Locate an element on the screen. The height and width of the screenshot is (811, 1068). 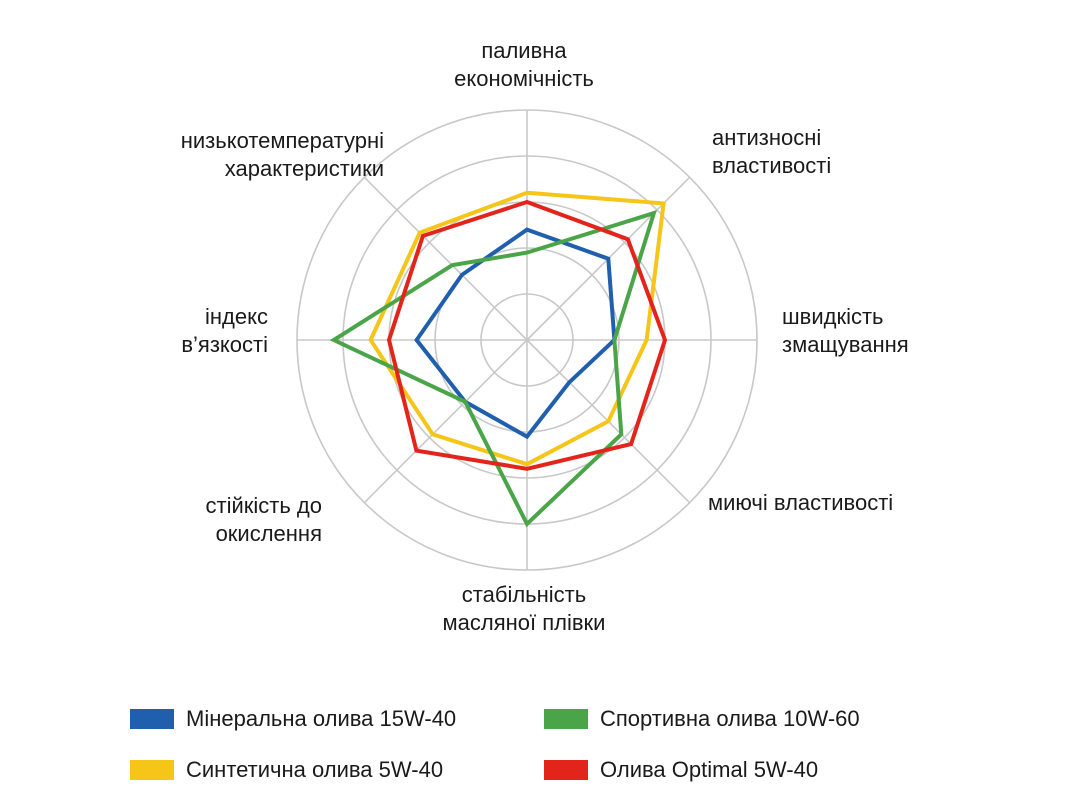
axis-label-6-line-1: стійкість до is located at coordinates (264, 505).